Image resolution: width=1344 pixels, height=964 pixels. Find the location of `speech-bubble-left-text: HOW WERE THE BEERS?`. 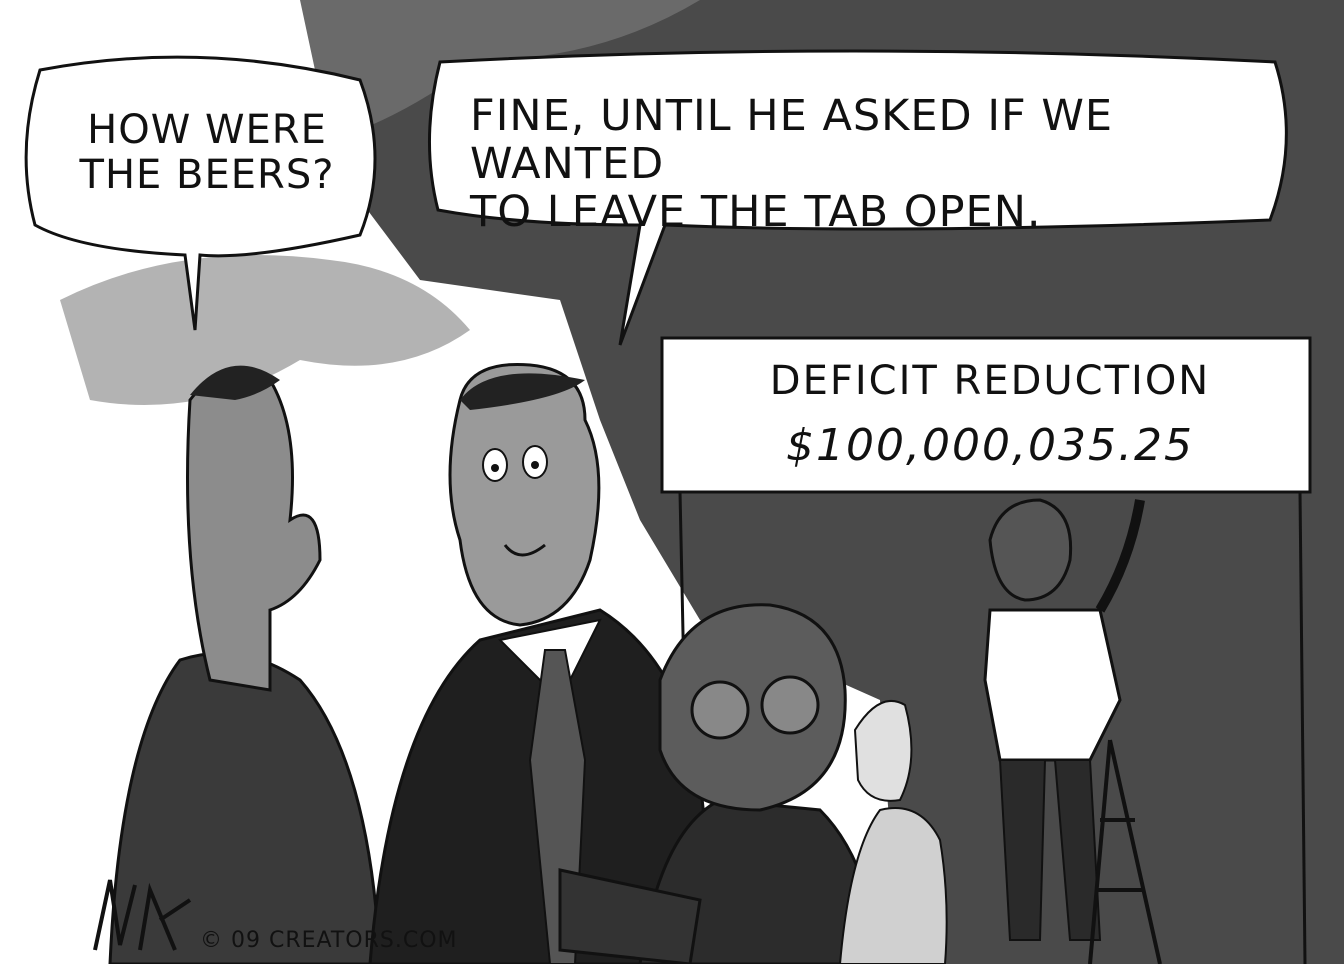

speech-bubble-left-text: HOW WERE THE BEERS? is located at coordinates (207, 152).